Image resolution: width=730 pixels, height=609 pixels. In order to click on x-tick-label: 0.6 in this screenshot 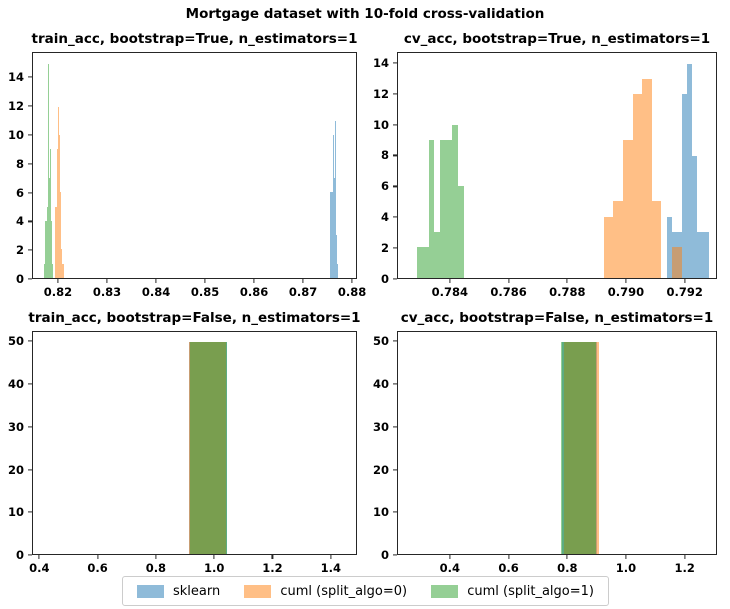, I will do `click(97, 568)`.